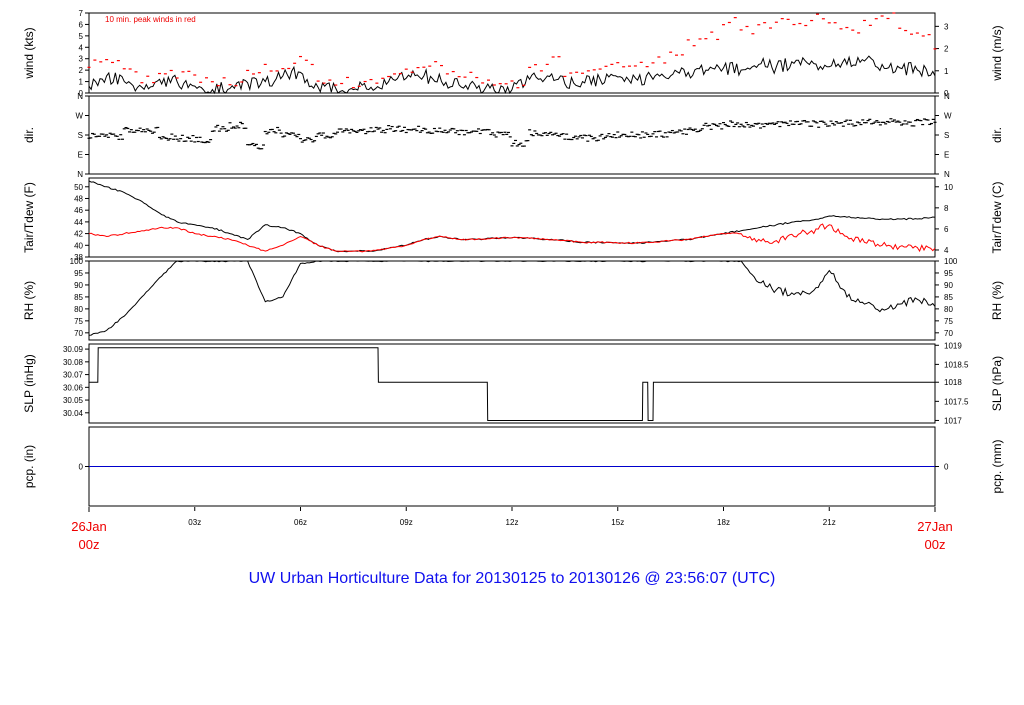 This screenshot has height=705, width=1024. What do you see at coordinates (29, 300) in the screenshot?
I see `rh-ylabel-left: RH (%)` at bounding box center [29, 300].